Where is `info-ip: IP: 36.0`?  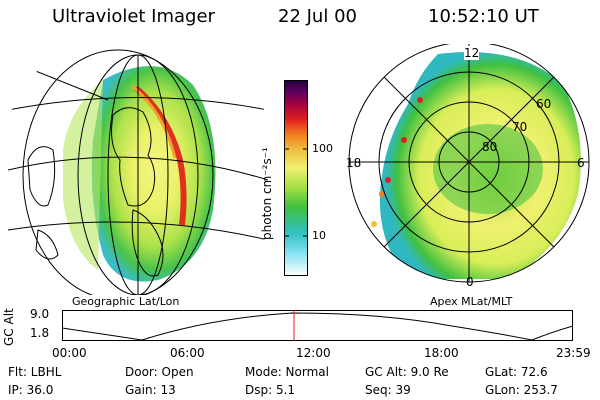
info-ip: IP: 36.0 is located at coordinates (31, 390).